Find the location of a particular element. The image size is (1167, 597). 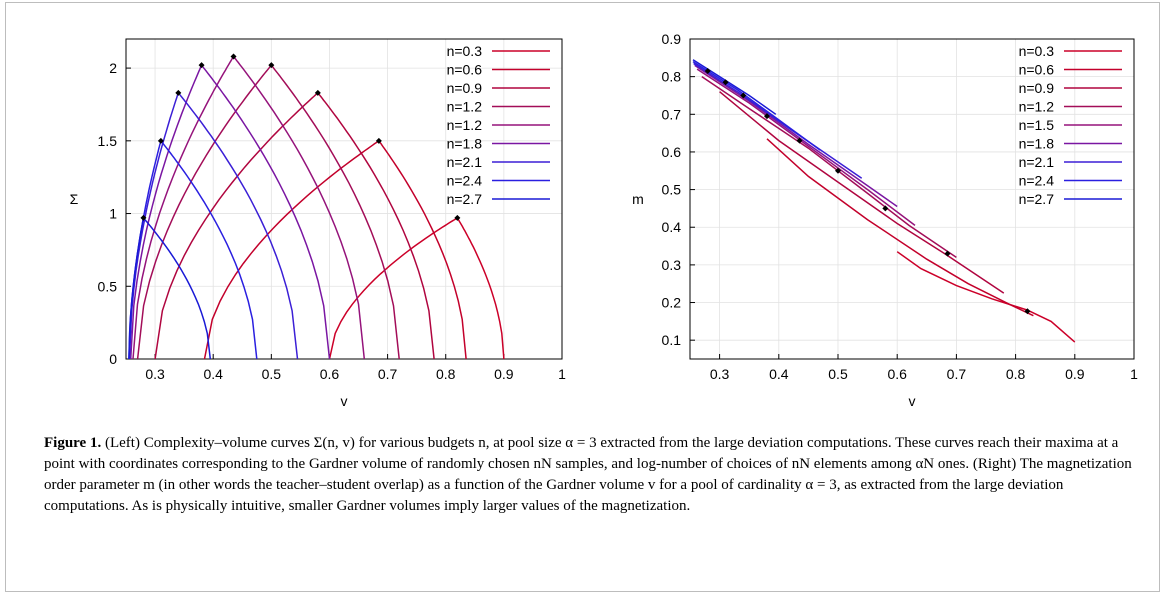

y-tick-label: 0.4 is located at coordinates (672, 227).